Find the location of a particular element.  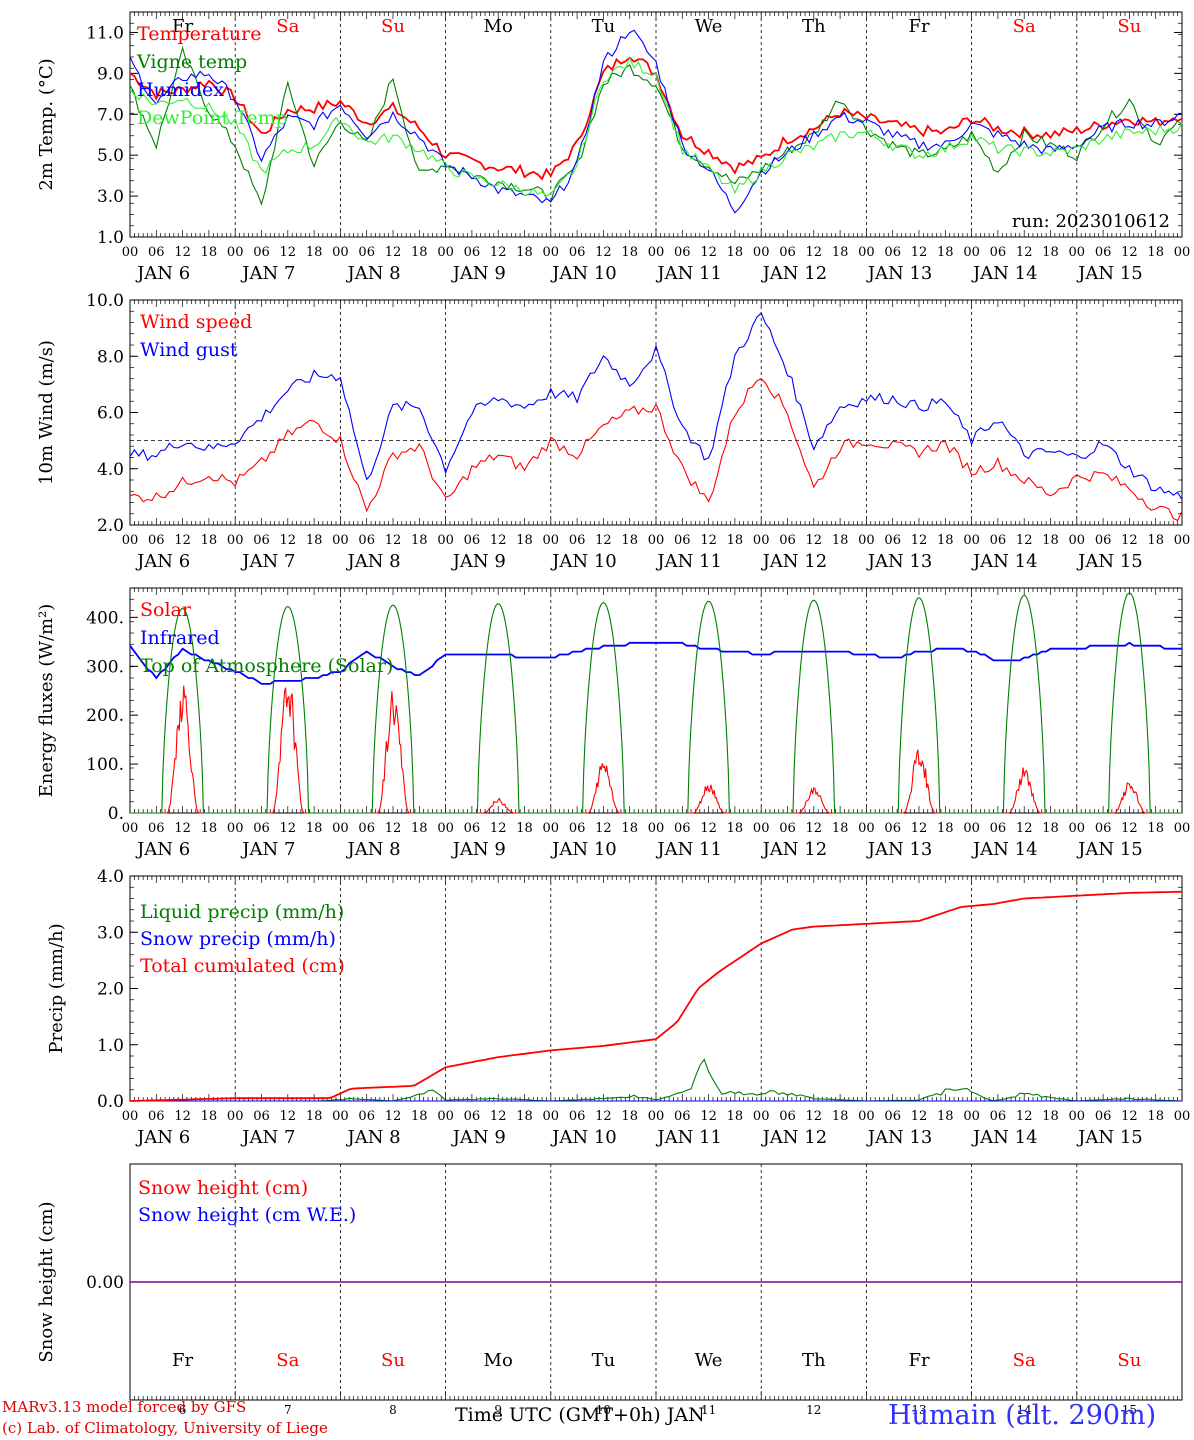

legend-entry: Infrared is located at coordinates (180, 638).